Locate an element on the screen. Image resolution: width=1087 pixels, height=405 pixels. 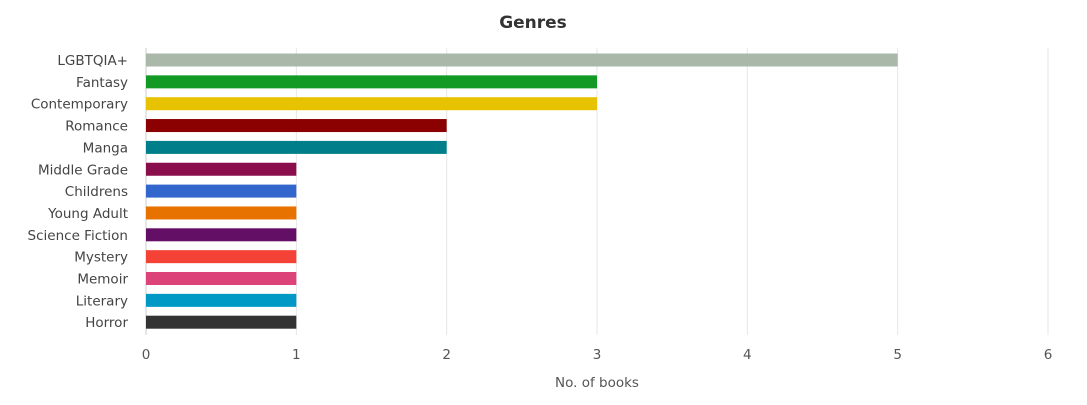
bar-young-adult is located at coordinates (221, 213).